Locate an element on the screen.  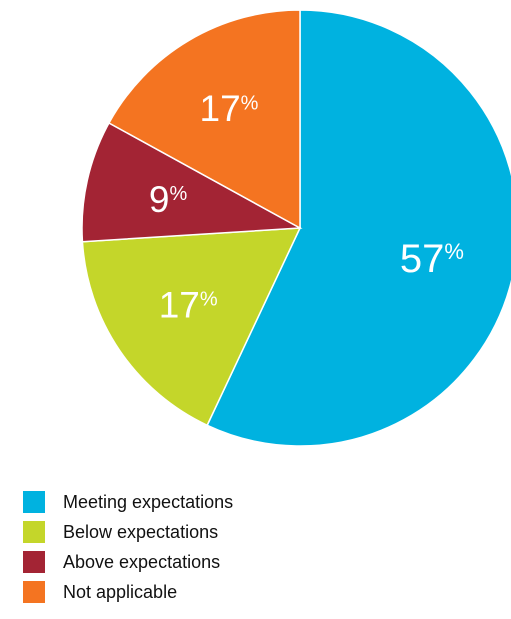
legend-label: Not applicable is located at coordinates (120, 591).